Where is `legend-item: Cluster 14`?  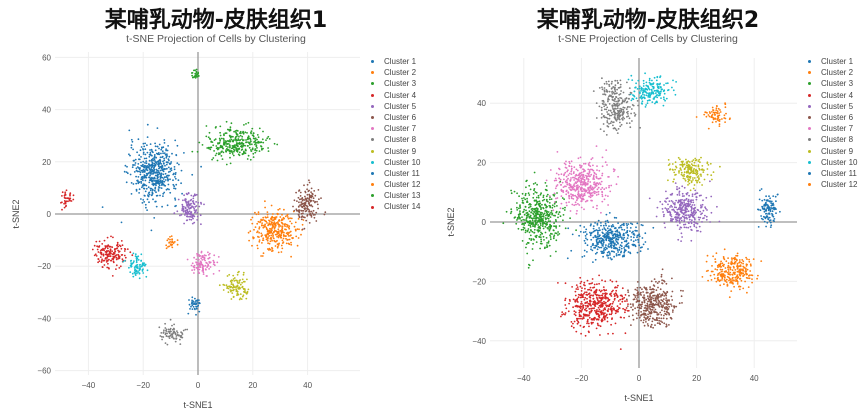
legend-item: Cluster 14 is located at coordinates (394, 206).